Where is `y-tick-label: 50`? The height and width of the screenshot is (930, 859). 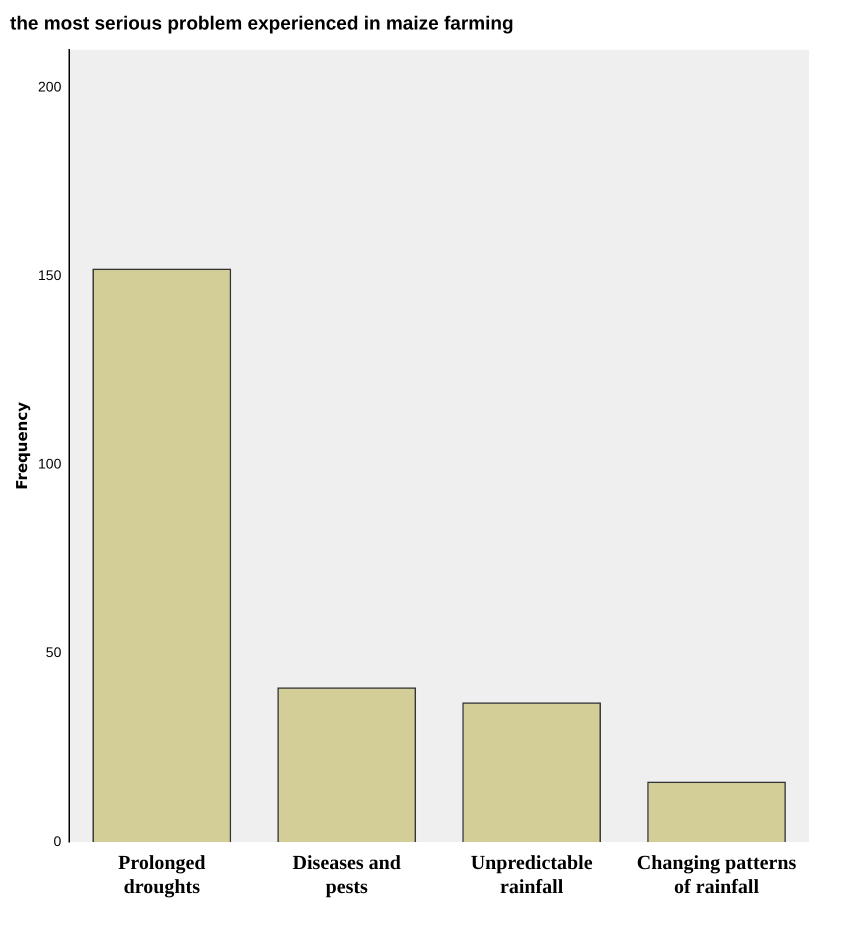
y-tick-label: 50 is located at coordinates (54, 652).